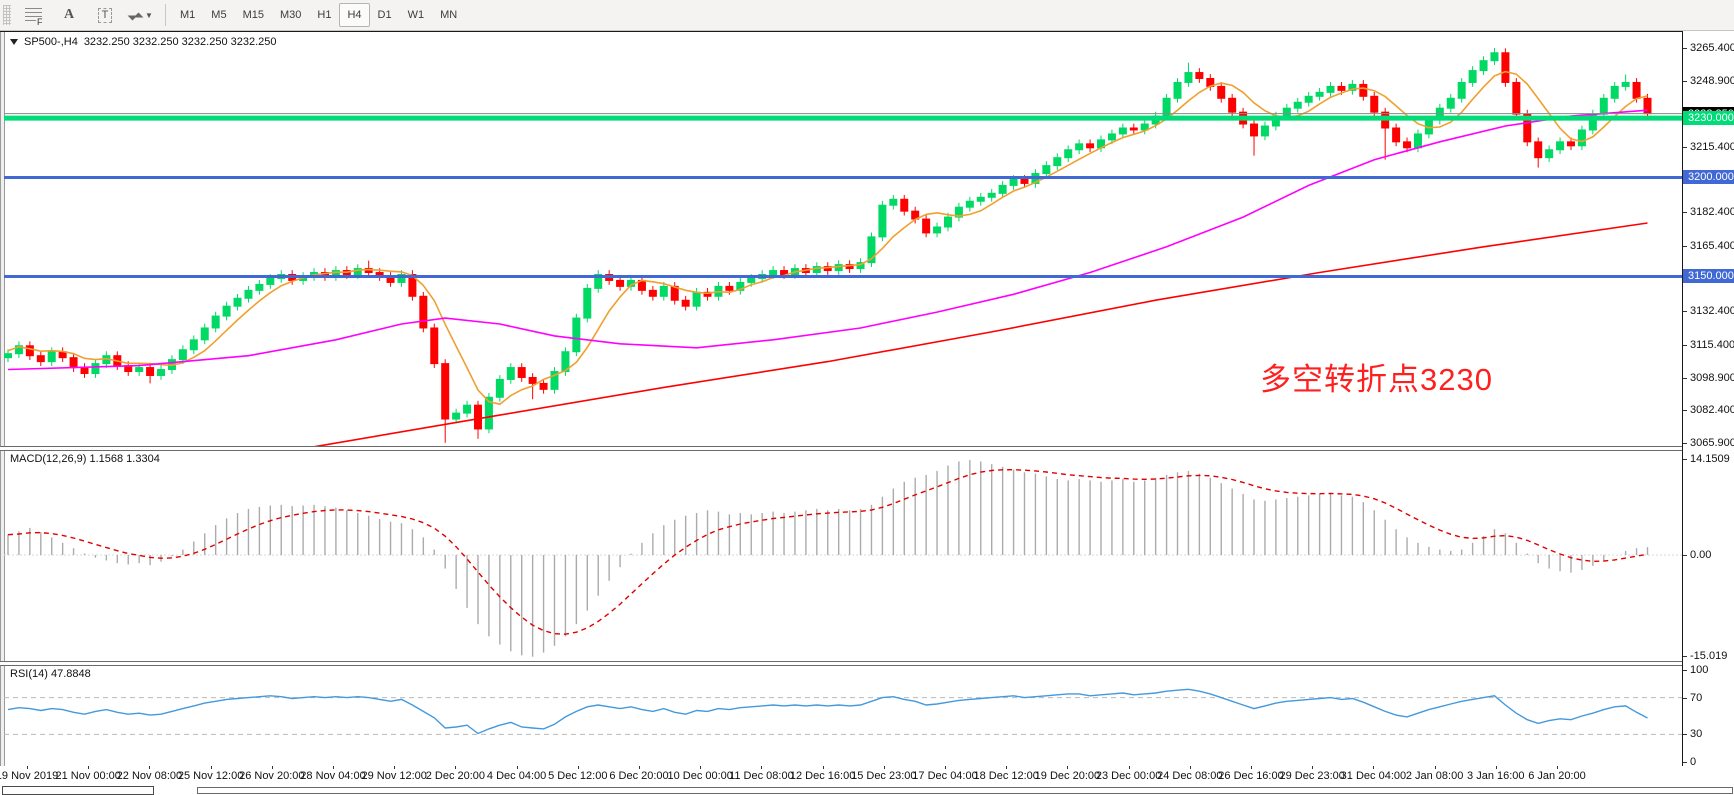 This screenshot has height=795, width=1734. What do you see at coordinates (69, 14) in the screenshot?
I see `text-icon: A` at bounding box center [69, 14].